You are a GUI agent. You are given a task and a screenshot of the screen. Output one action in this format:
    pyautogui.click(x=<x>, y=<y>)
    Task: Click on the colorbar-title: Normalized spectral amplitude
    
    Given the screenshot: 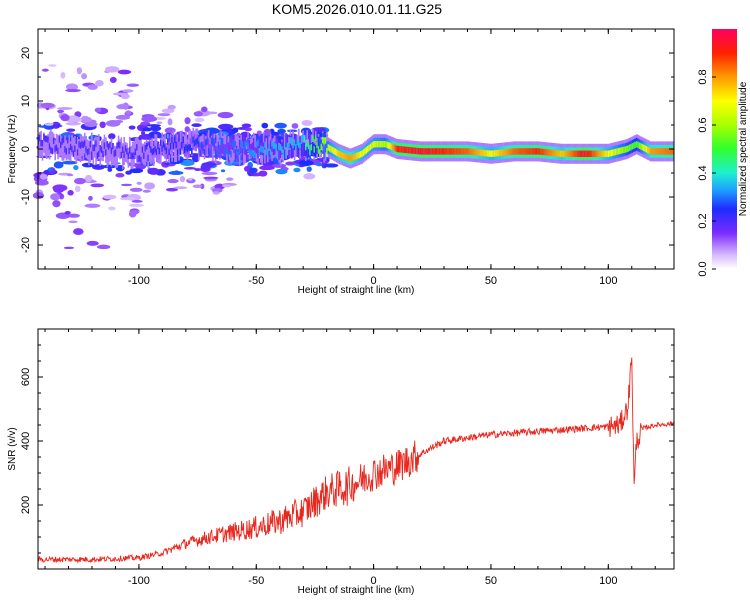 What is the action you would take?
    pyautogui.click(x=743, y=148)
    